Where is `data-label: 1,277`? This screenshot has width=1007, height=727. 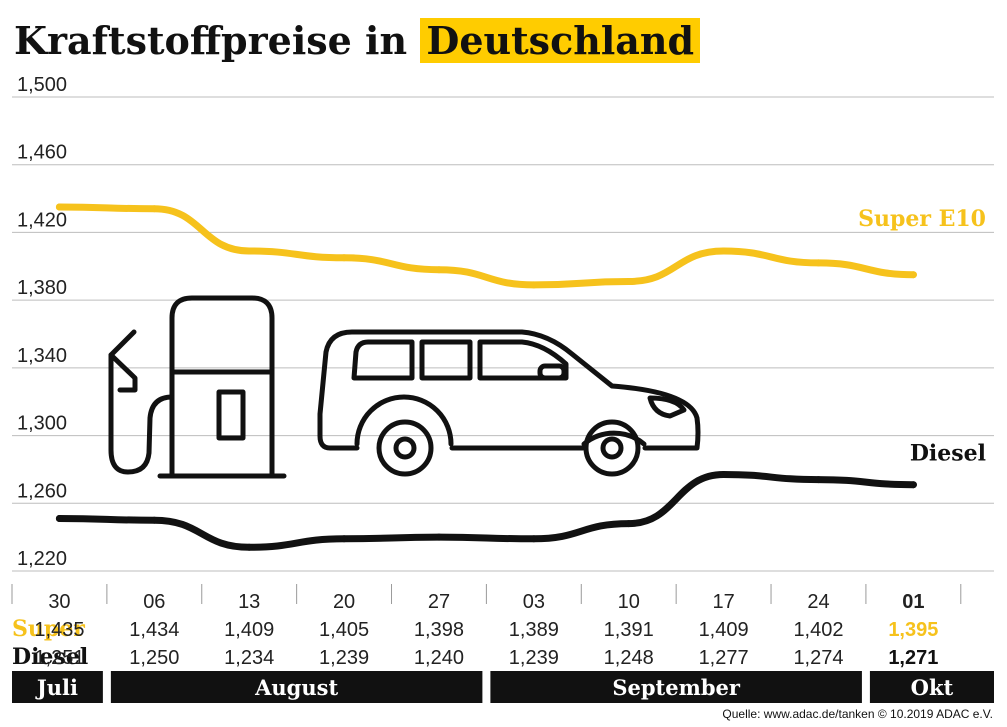 data-label: 1,277 is located at coordinates (724, 658).